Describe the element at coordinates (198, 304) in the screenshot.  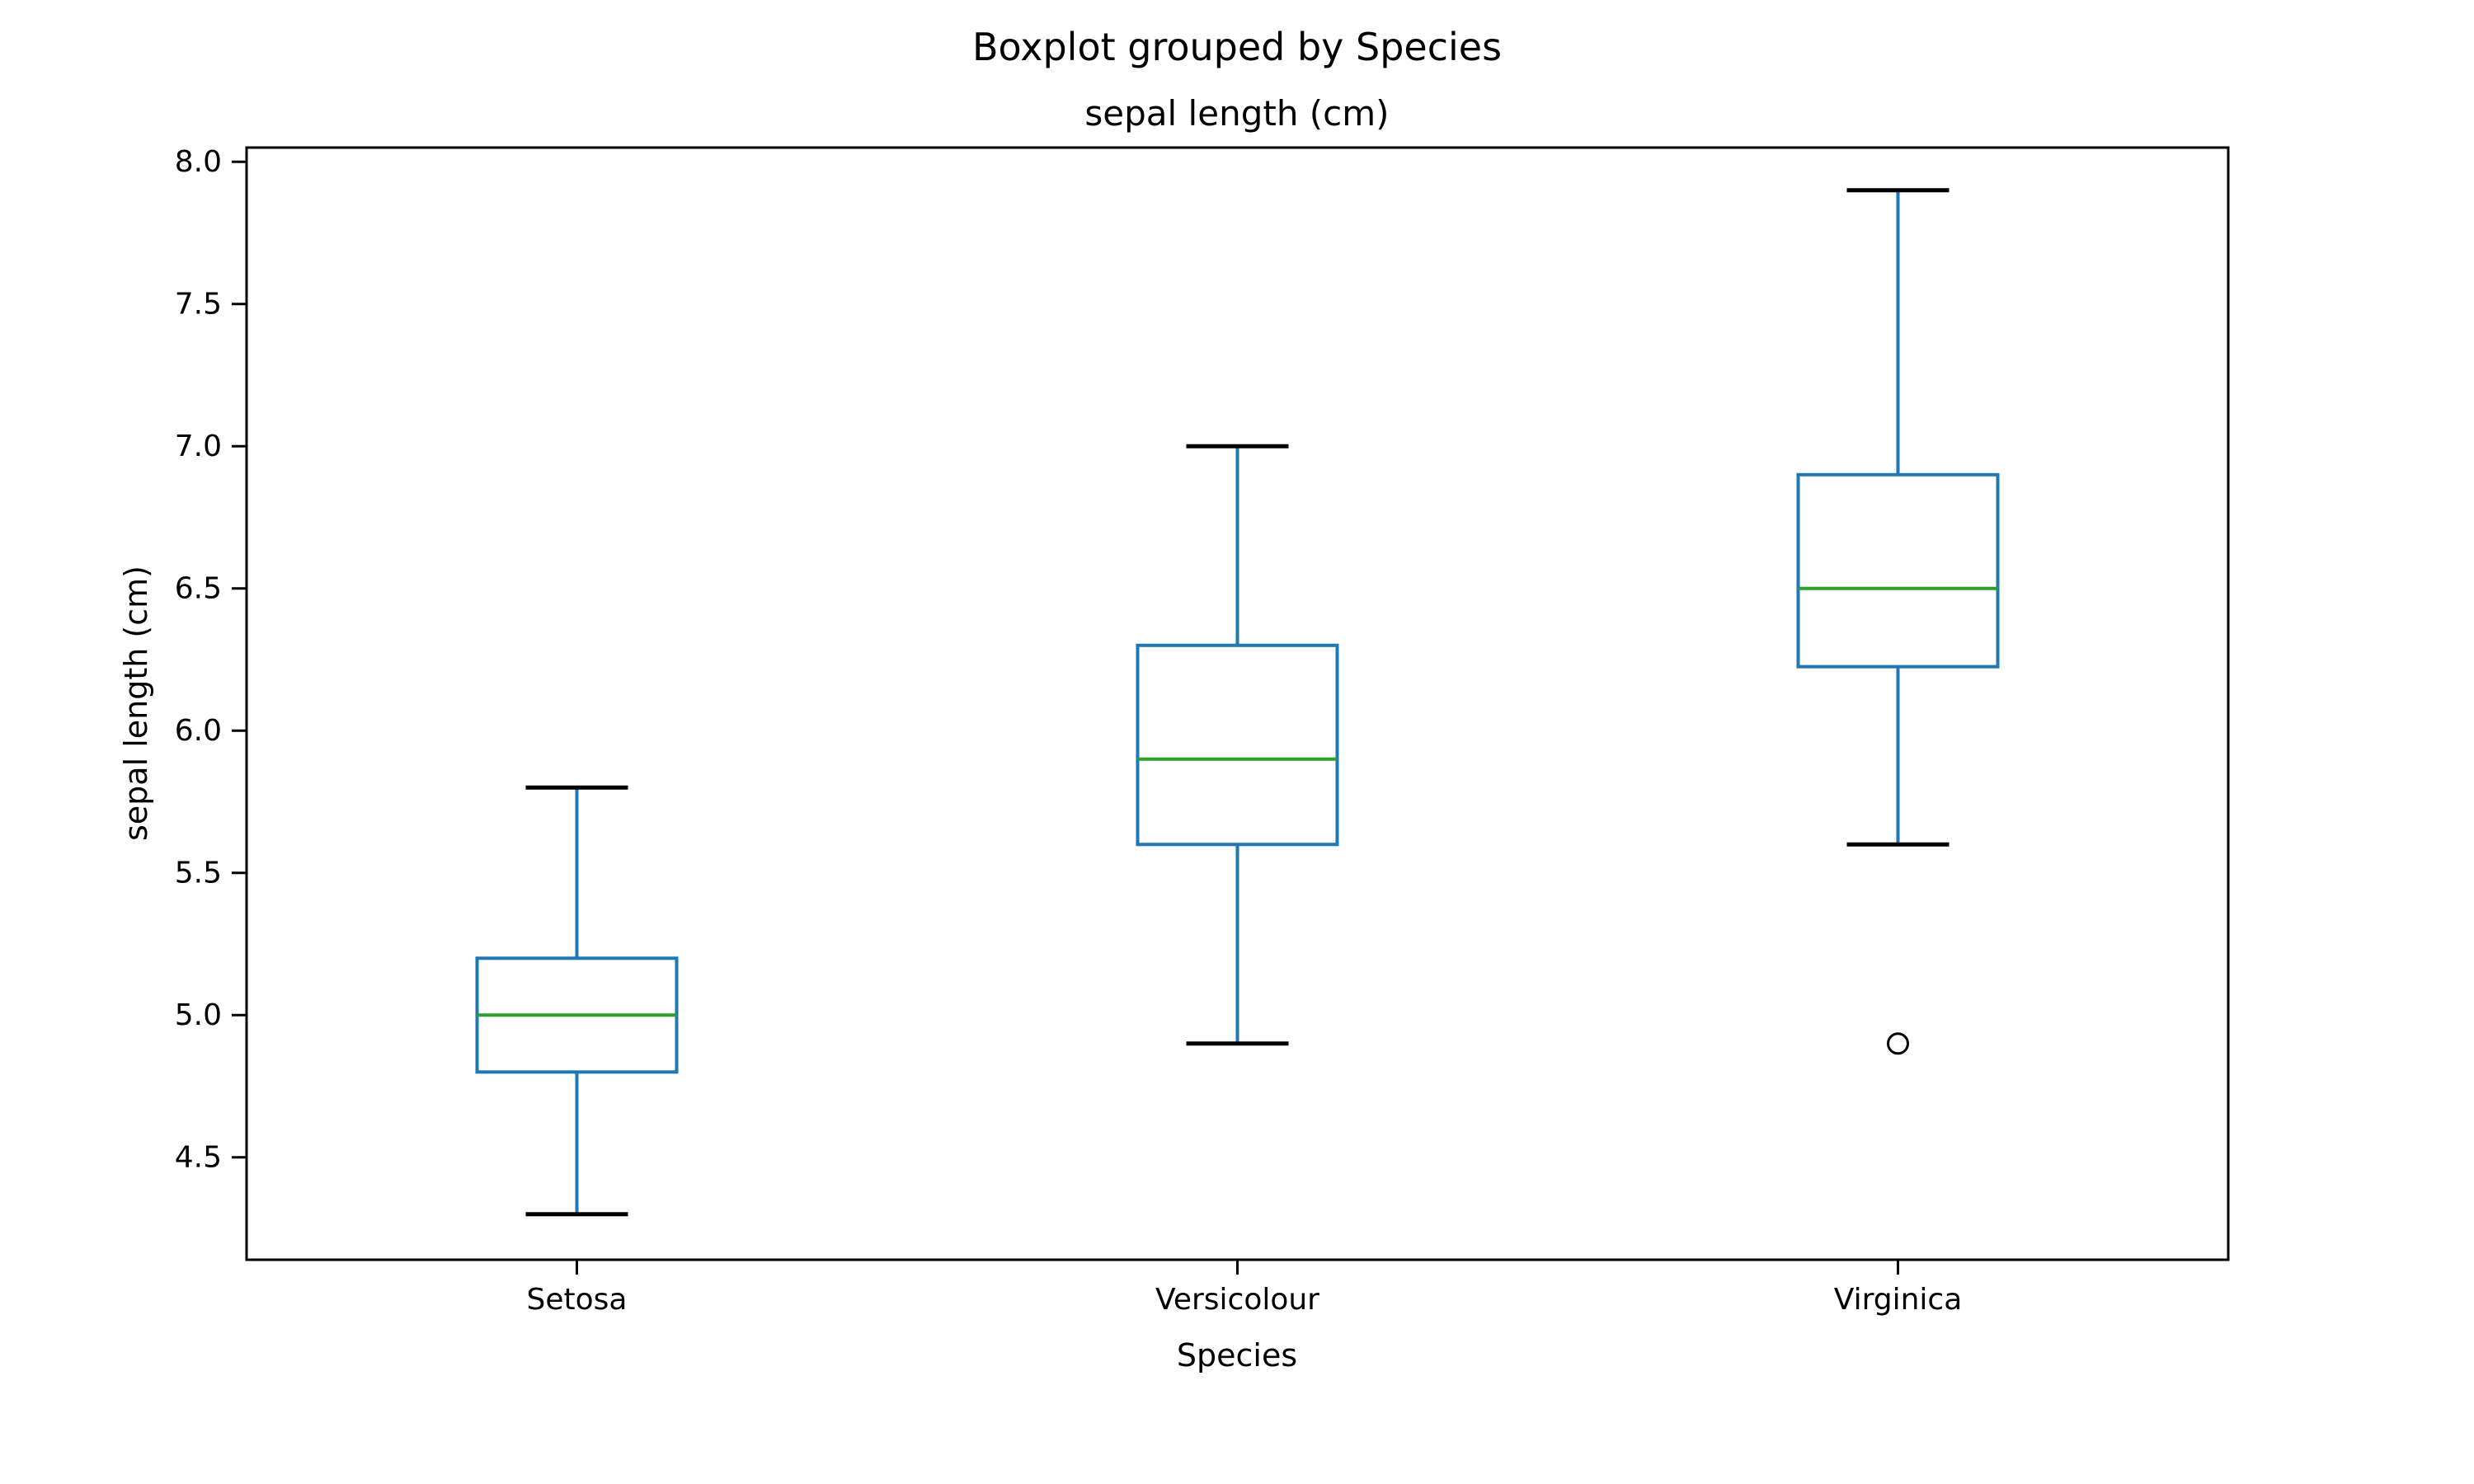
I see `y-tick-label: 7.5` at that location.